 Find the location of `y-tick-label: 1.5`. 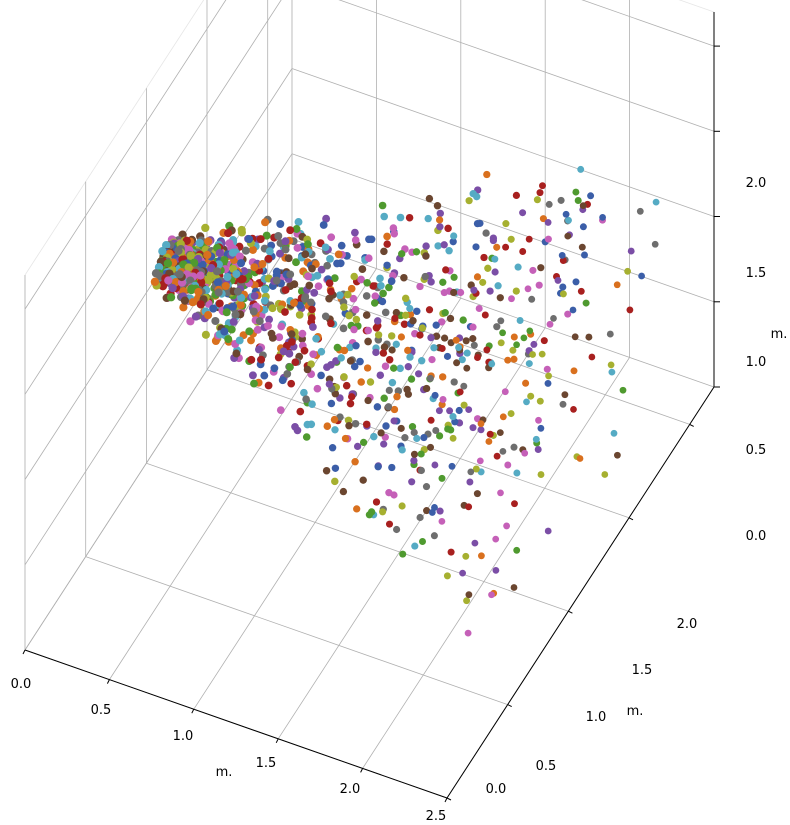

y-tick-label: 1.5 is located at coordinates (642, 670).